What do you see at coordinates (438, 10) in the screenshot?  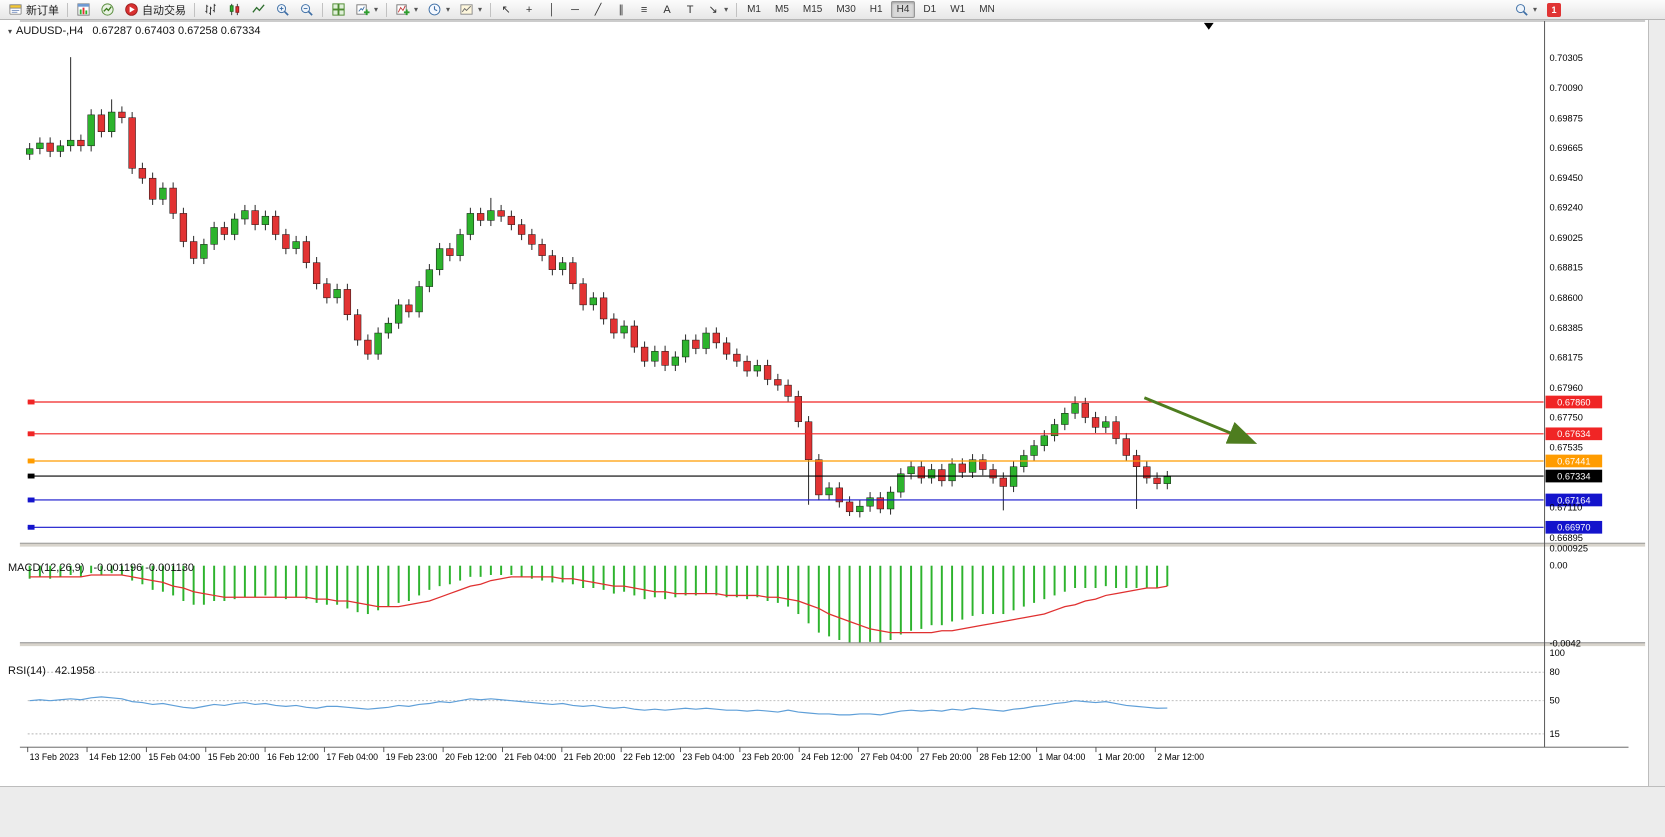 I see `period-button: ▾` at bounding box center [438, 10].